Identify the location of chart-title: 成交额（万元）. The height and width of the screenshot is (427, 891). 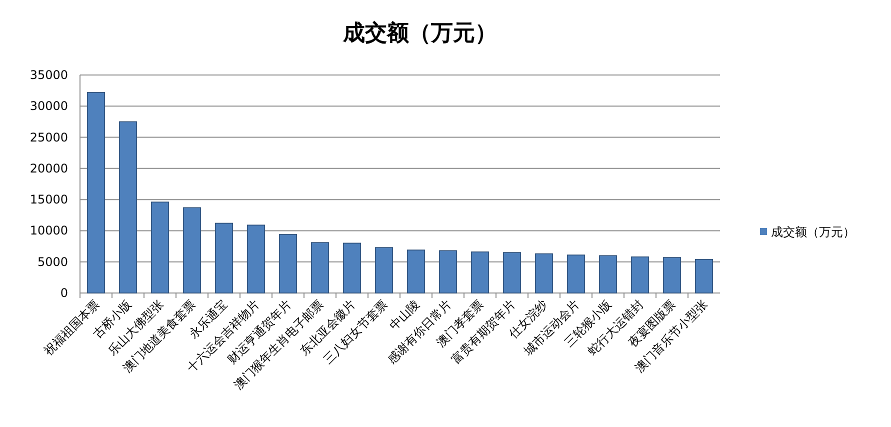
(419, 33).